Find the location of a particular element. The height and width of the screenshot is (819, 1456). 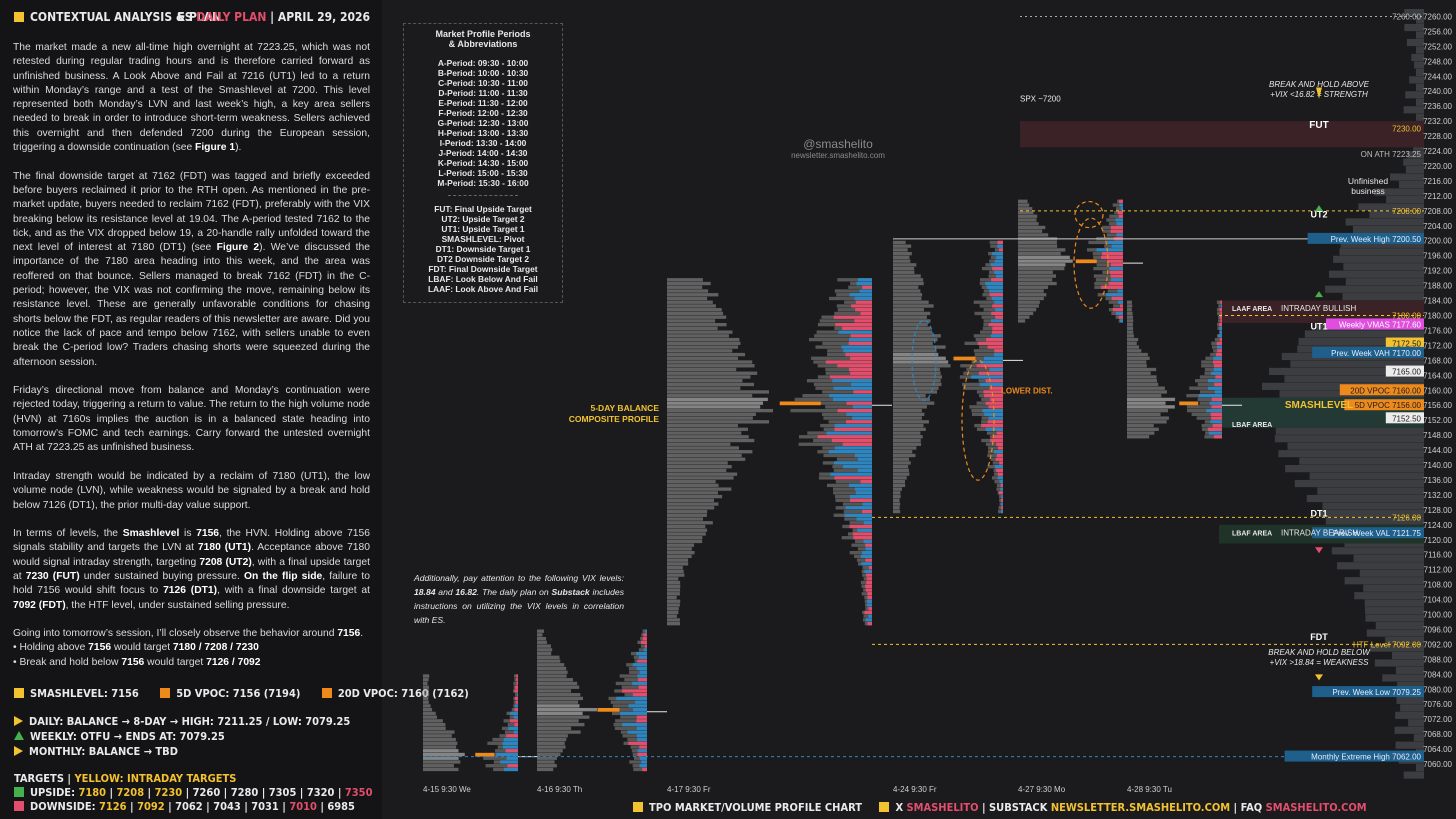

y-tick-label: 7212.00 is located at coordinates (1437, 196).